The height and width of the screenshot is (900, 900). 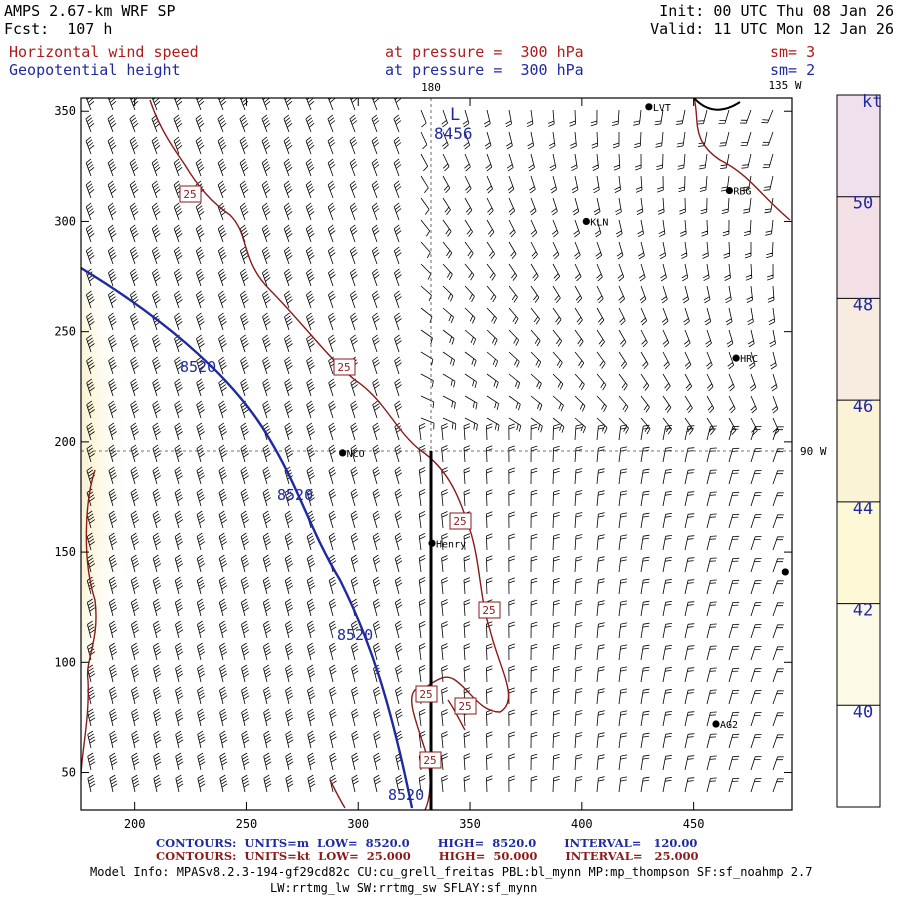 What do you see at coordinates (358, 824) in the screenshot?
I see `x-tick-label: 300` at bounding box center [358, 824].